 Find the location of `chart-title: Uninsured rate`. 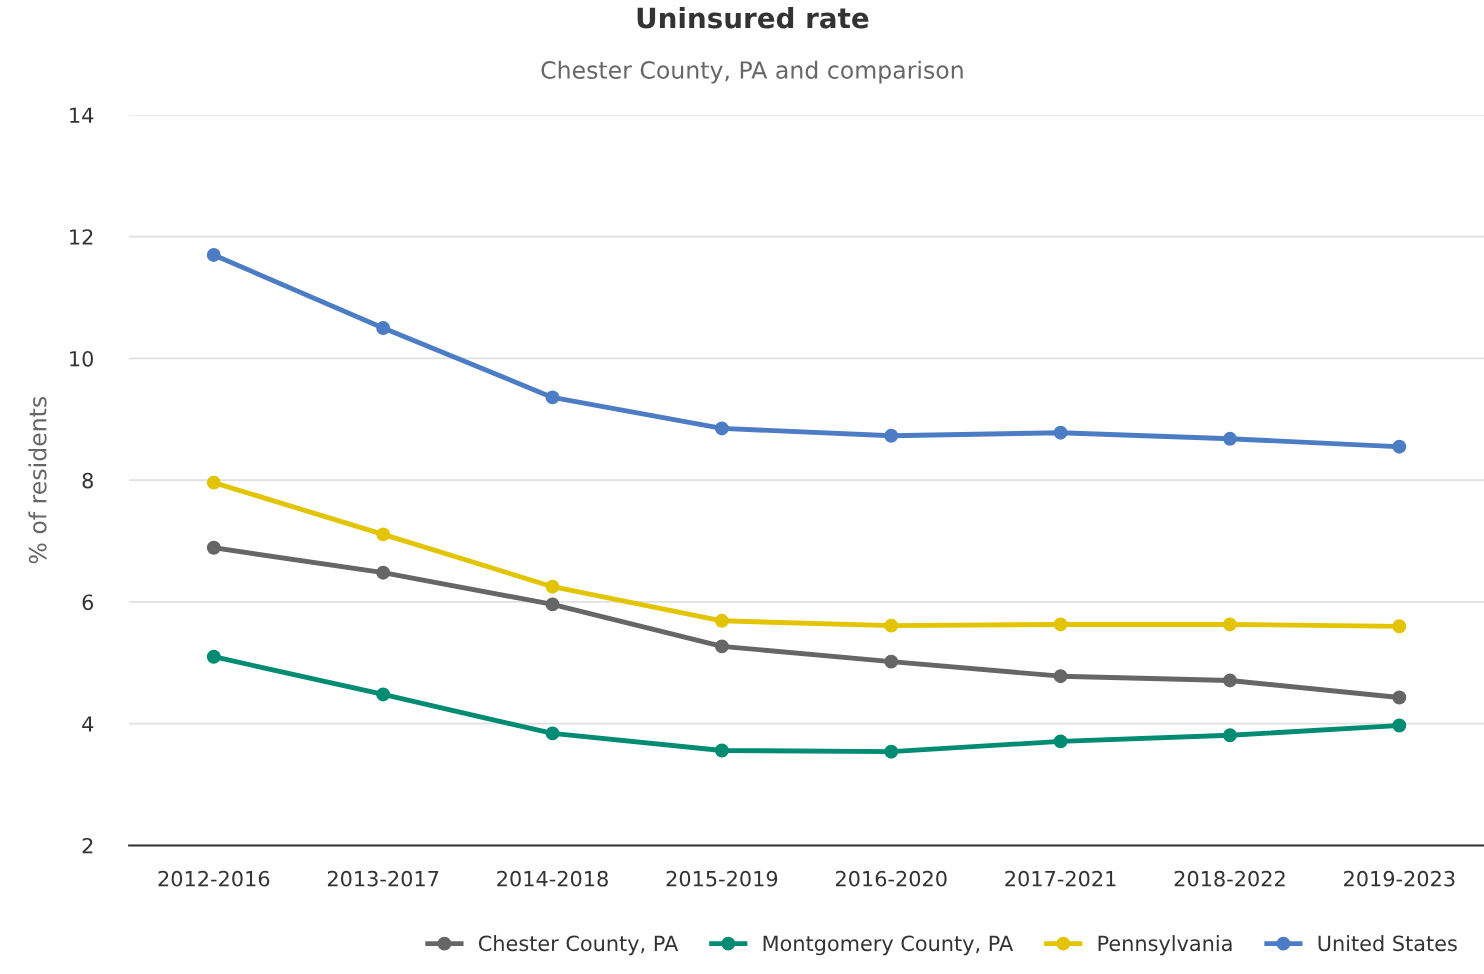

chart-title: Uninsured rate is located at coordinates (753, 18).